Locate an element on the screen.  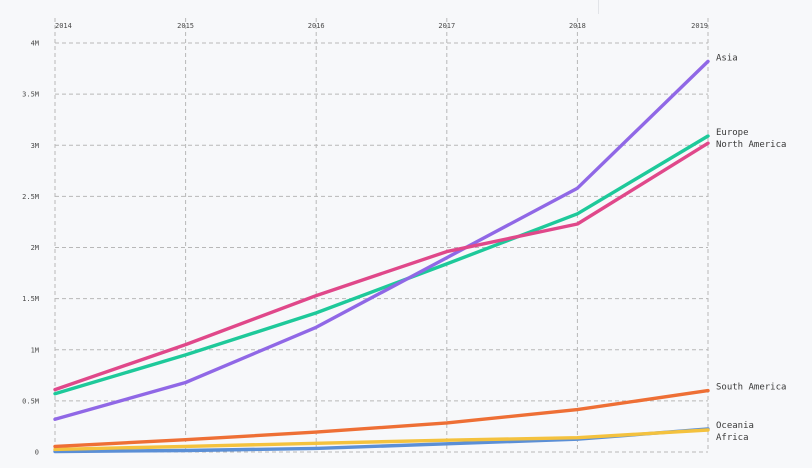
y-tick-label: 0.5M is located at coordinates (30, 401).